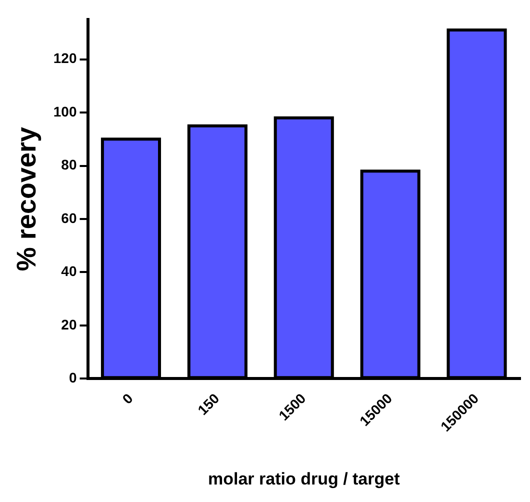  What do you see at coordinates (65, 111) in the screenshot?
I see `y-tick-label: 100` at bounding box center [65, 111].